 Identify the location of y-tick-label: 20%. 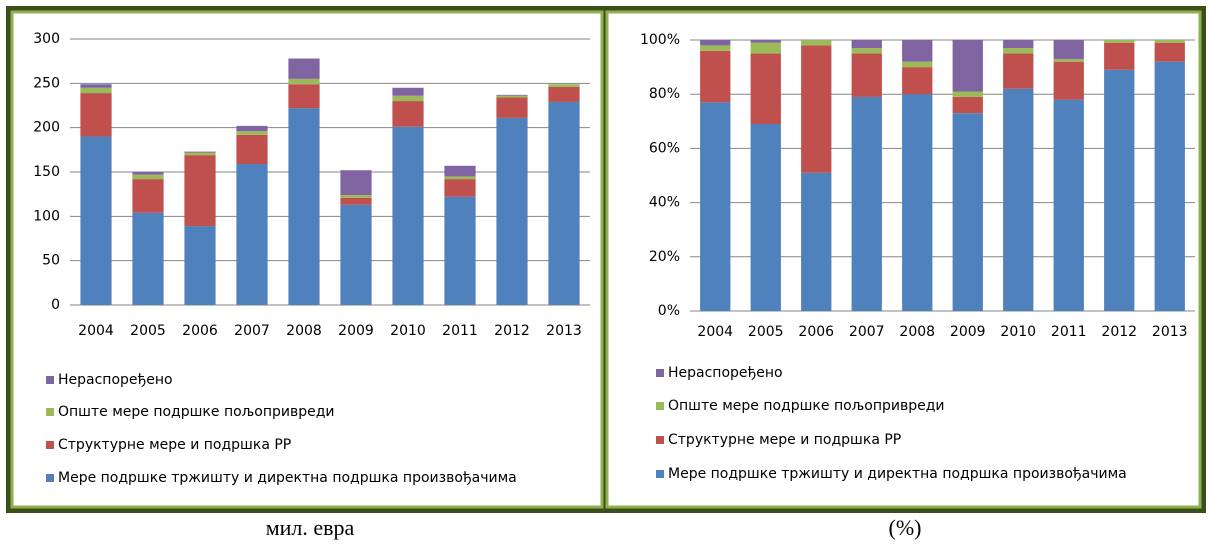
(664, 257).